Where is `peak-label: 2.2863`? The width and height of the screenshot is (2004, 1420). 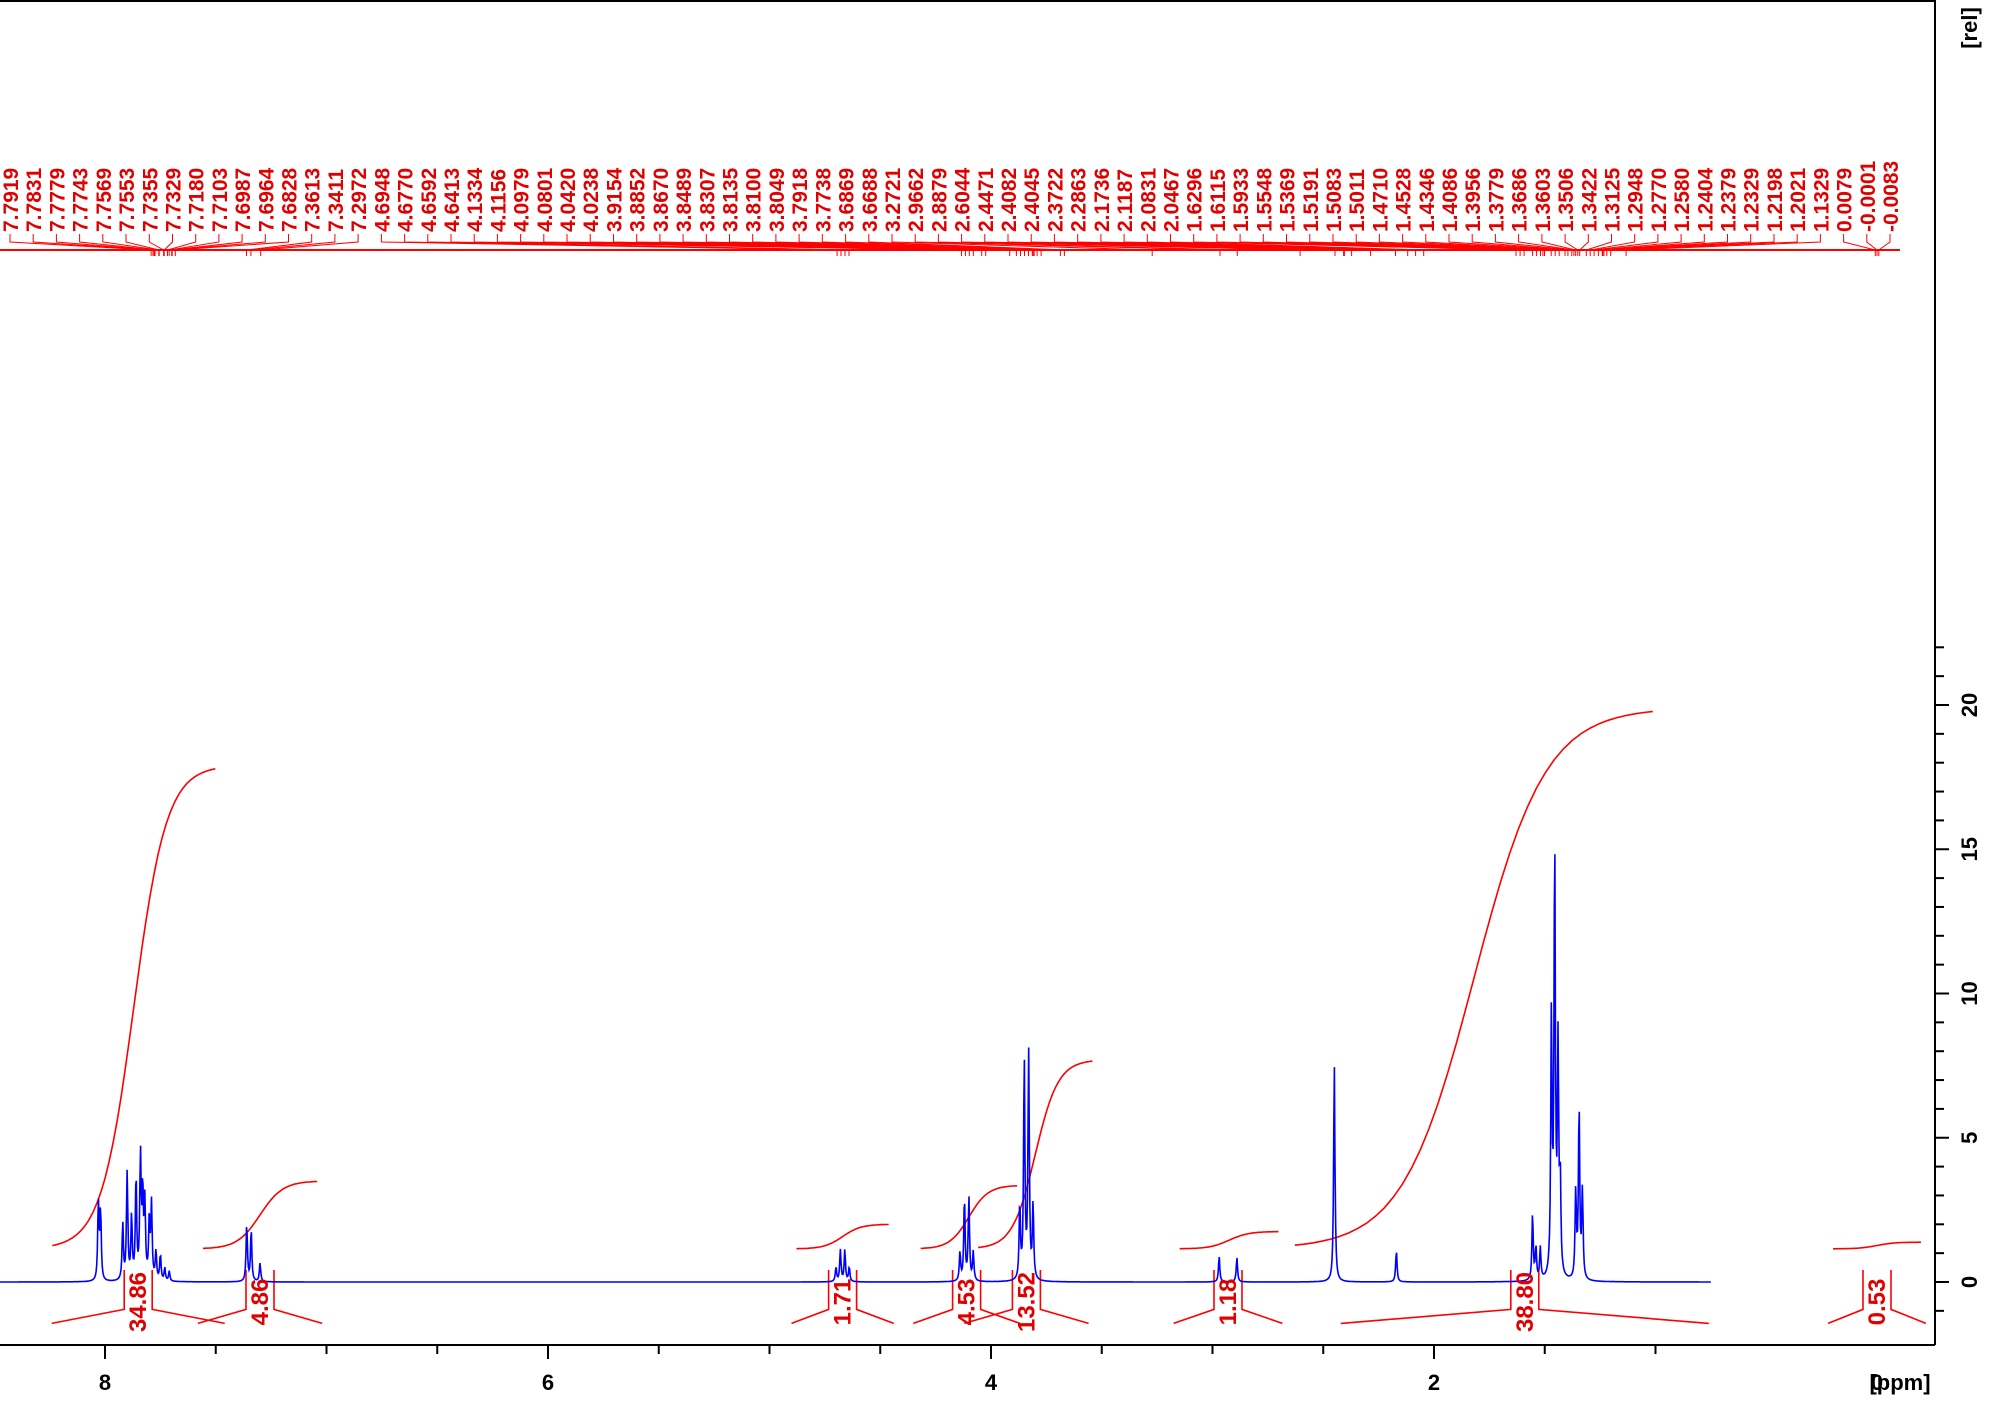 peak-label: 2.2863 is located at coordinates (1079, 200).